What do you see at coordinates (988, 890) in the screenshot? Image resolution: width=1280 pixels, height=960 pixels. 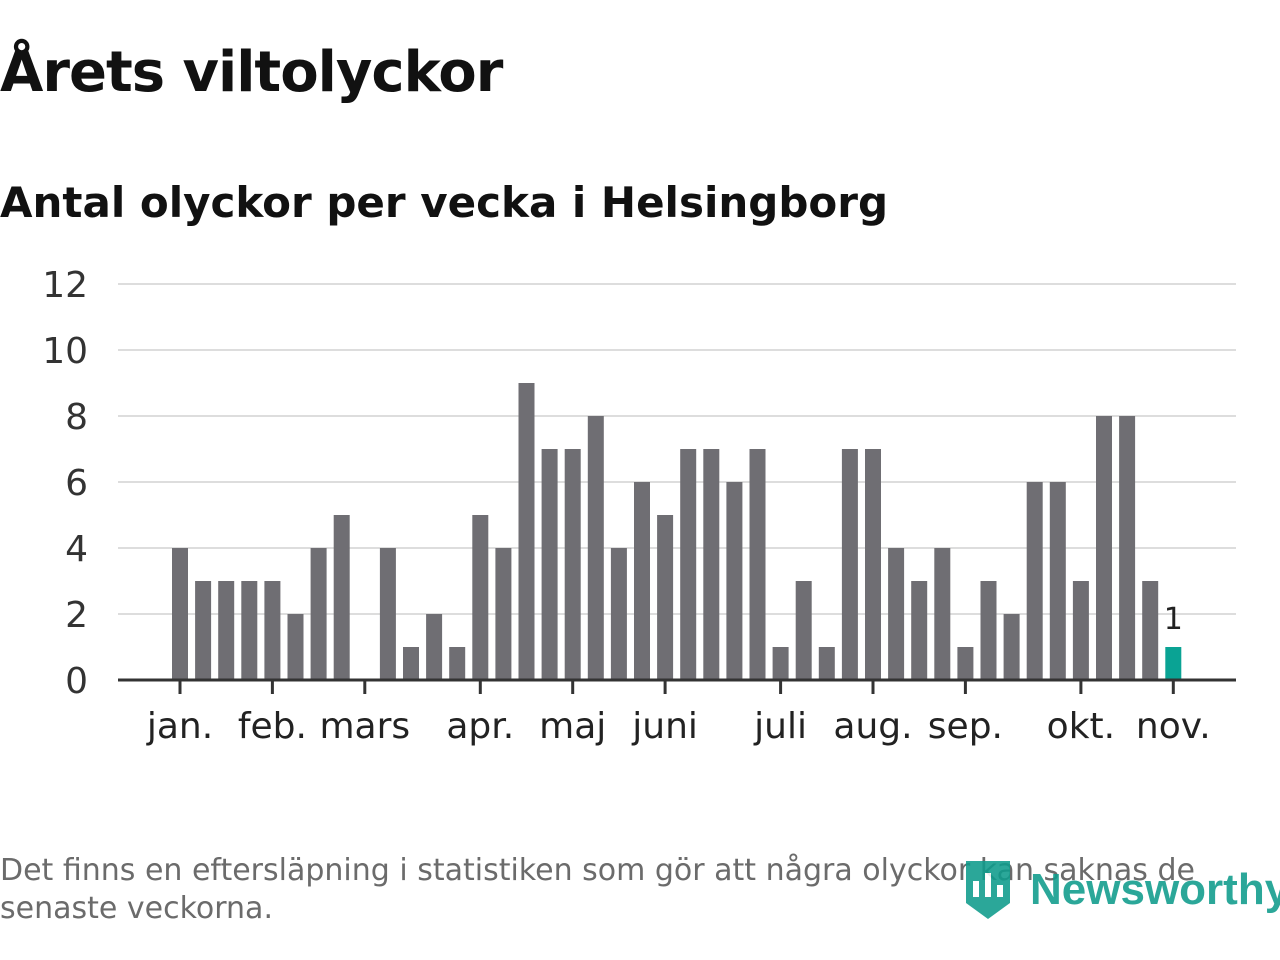 I see `newsworthy-logo-icon` at bounding box center [988, 890].